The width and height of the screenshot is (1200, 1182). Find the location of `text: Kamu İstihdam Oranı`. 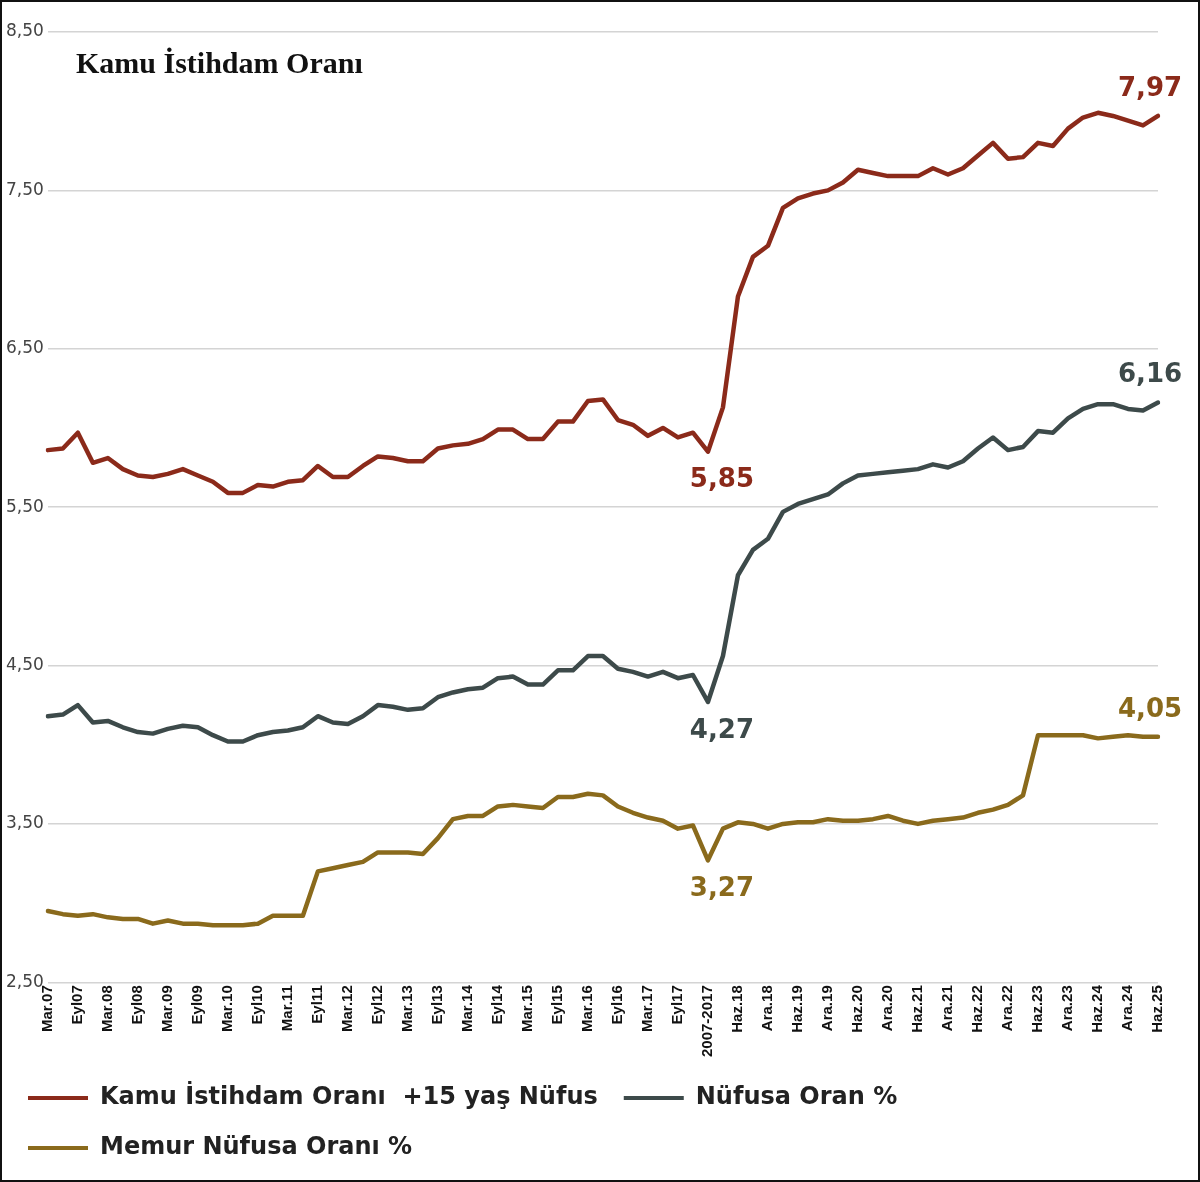

text: Kamu İstihdam Oranı is located at coordinates (219, 63).